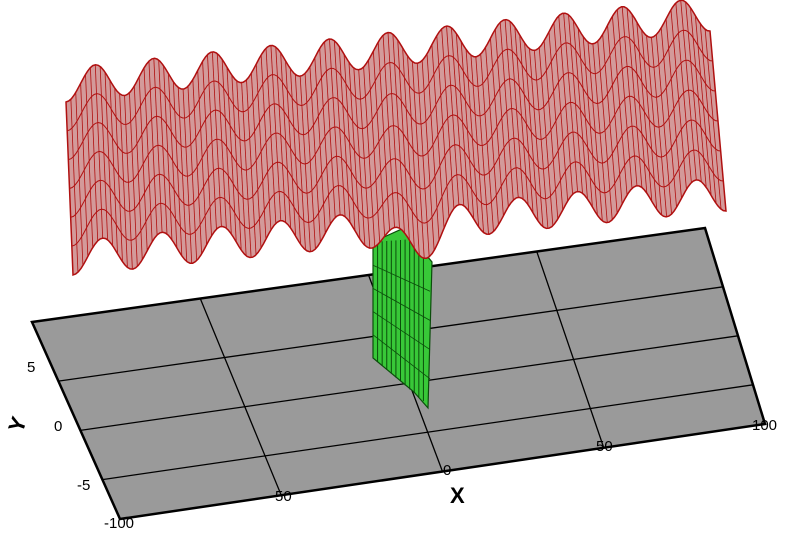  I want to click on y-tick-label: 5, so click(31, 367).